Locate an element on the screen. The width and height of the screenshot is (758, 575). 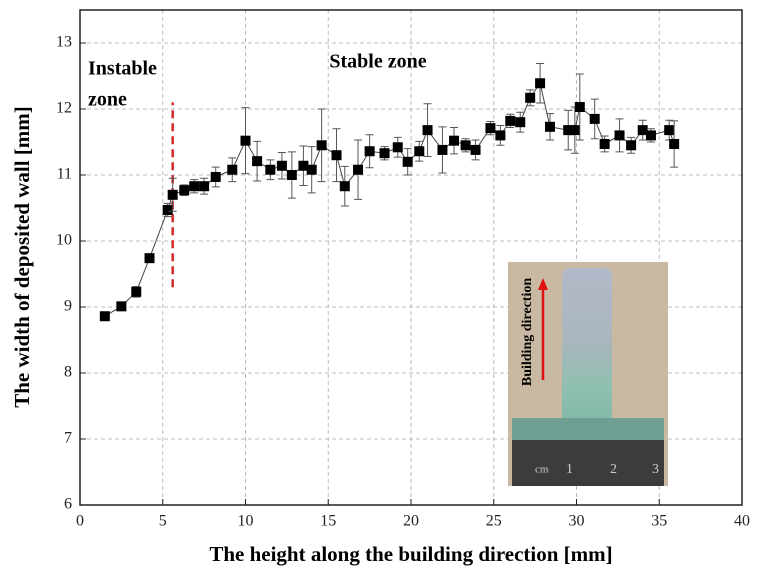
instable-label: Instable is located at coordinates (122, 69).